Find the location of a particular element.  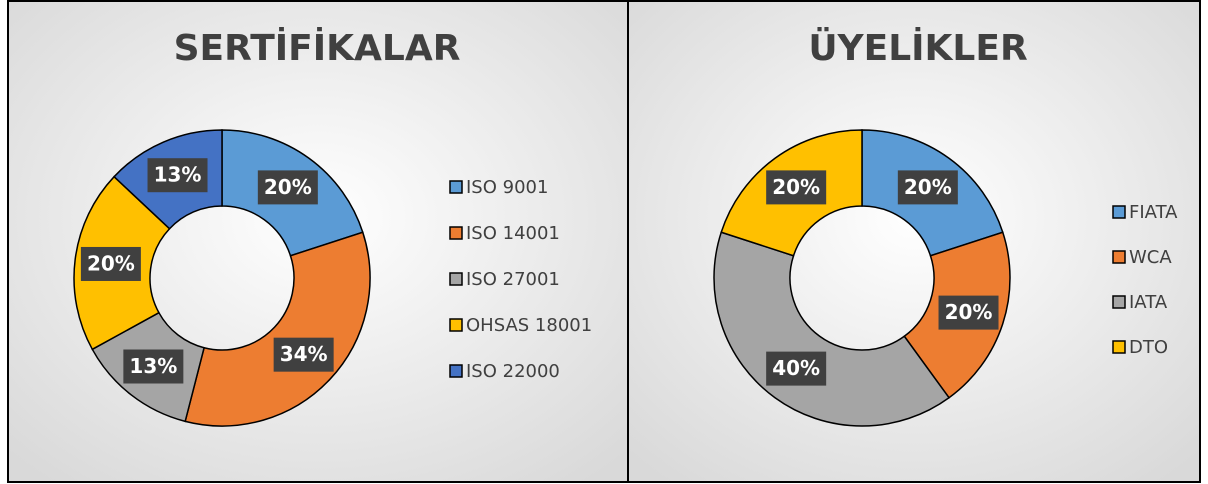

legend-label: OHSAS 18001 is located at coordinates (529, 325).